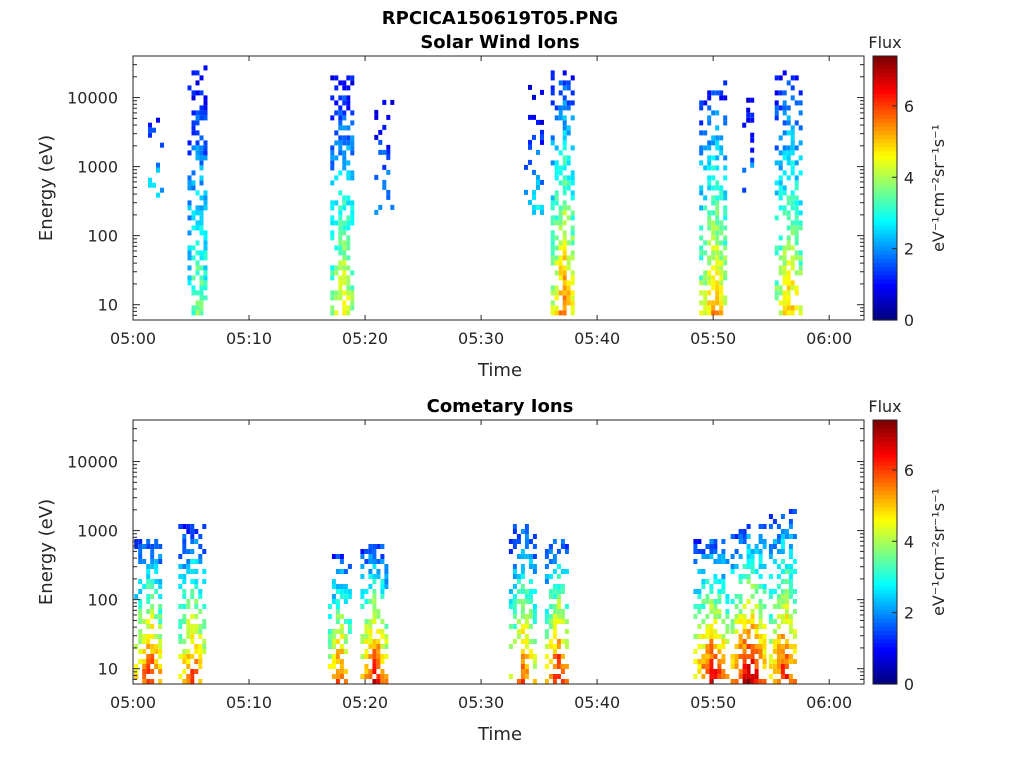 The image size is (1024, 768). Describe the element at coordinates (885, 188) in the screenshot. I see `colorbar-frame` at that location.